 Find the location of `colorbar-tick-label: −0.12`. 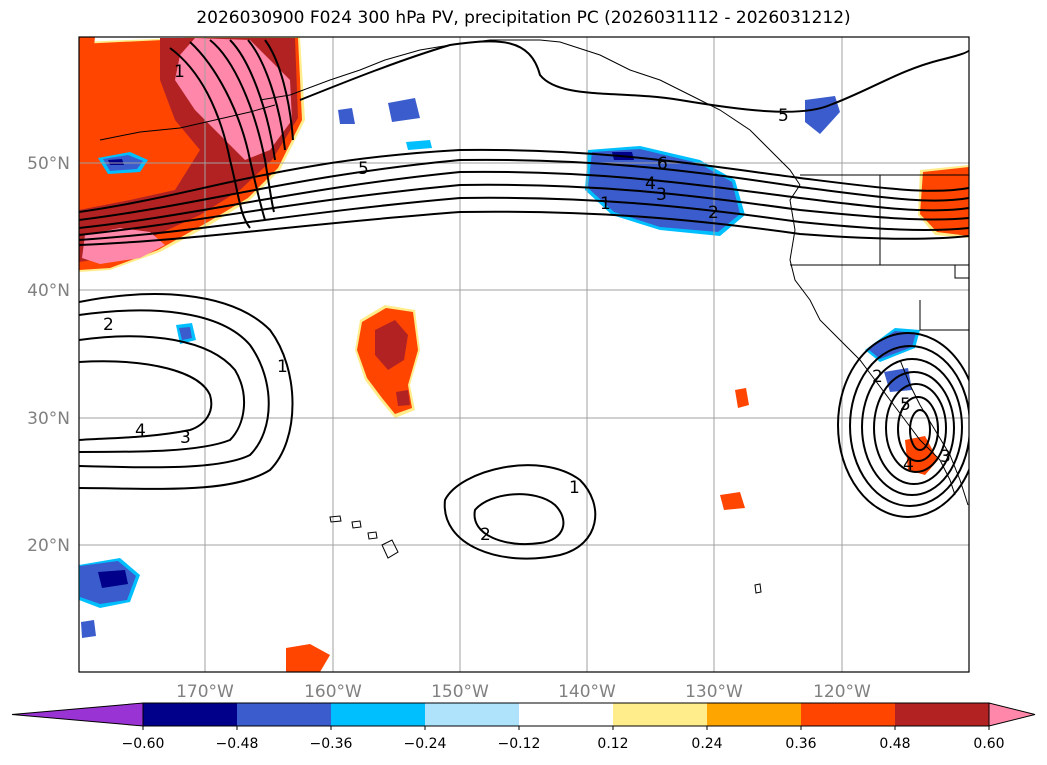

colorbar-tick-label: −0.12 is located at coordinates (519, 744).